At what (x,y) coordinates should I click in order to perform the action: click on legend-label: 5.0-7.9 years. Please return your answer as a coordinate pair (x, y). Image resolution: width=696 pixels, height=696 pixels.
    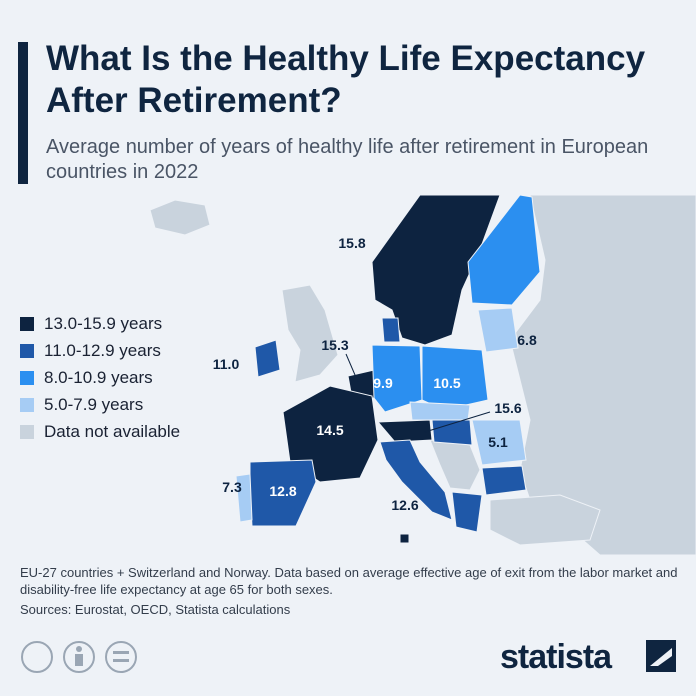
    Looking at the image, I should click on (94, 404).